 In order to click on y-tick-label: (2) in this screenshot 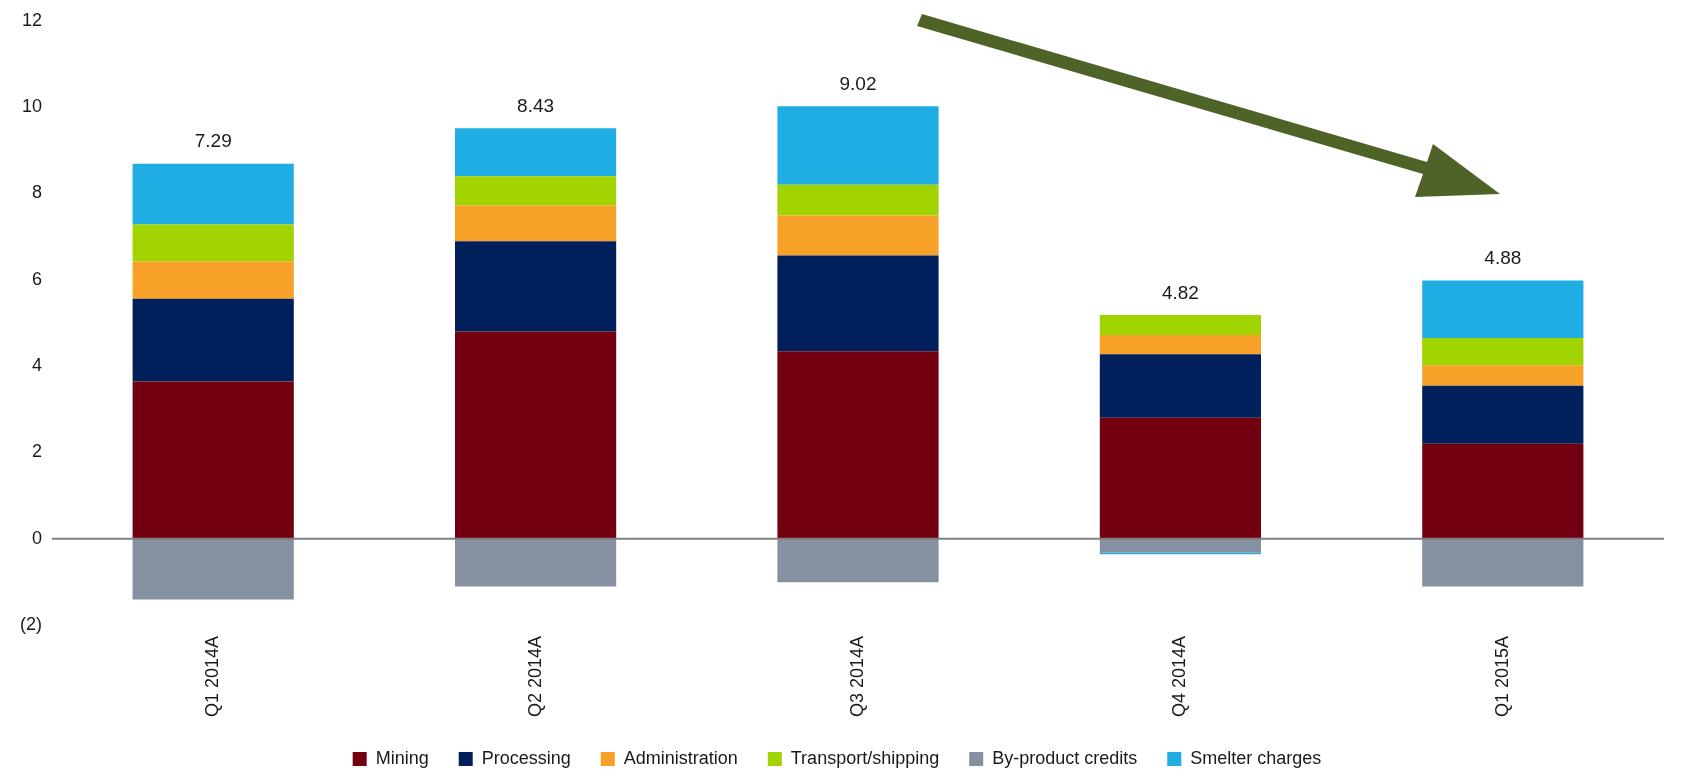, I will do `click(31, 623)`.